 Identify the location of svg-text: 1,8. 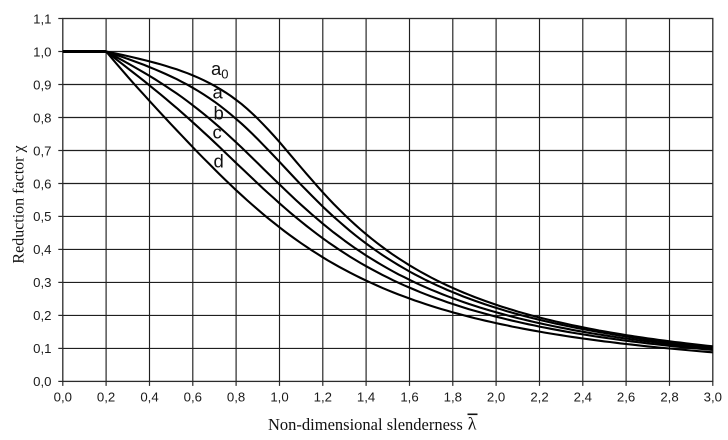
(453, 397).